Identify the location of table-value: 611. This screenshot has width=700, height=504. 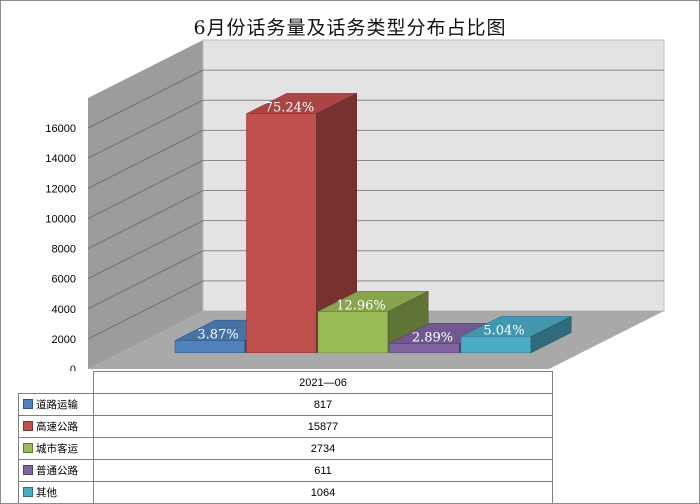
(323, 470).